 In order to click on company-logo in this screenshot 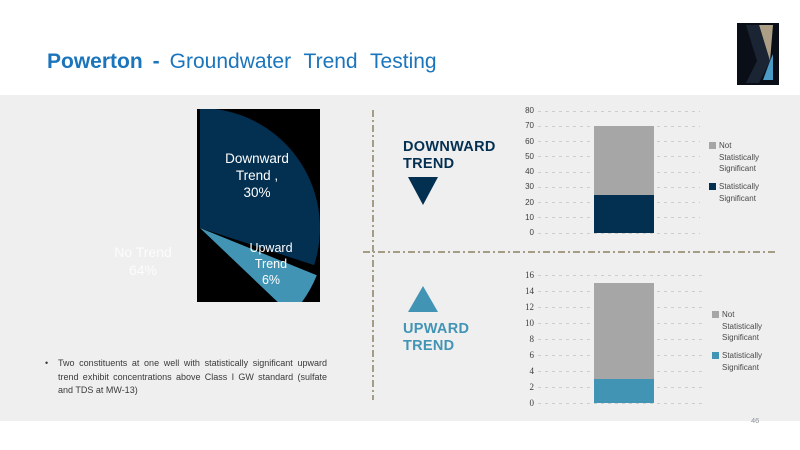, I will do `click(758, 54)`.